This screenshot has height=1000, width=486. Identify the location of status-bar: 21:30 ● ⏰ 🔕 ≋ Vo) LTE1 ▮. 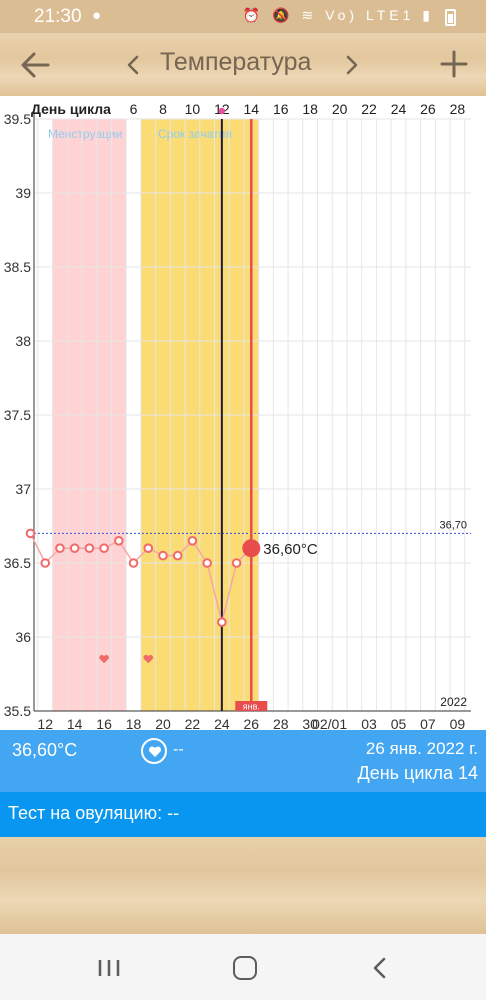
(243, 16).